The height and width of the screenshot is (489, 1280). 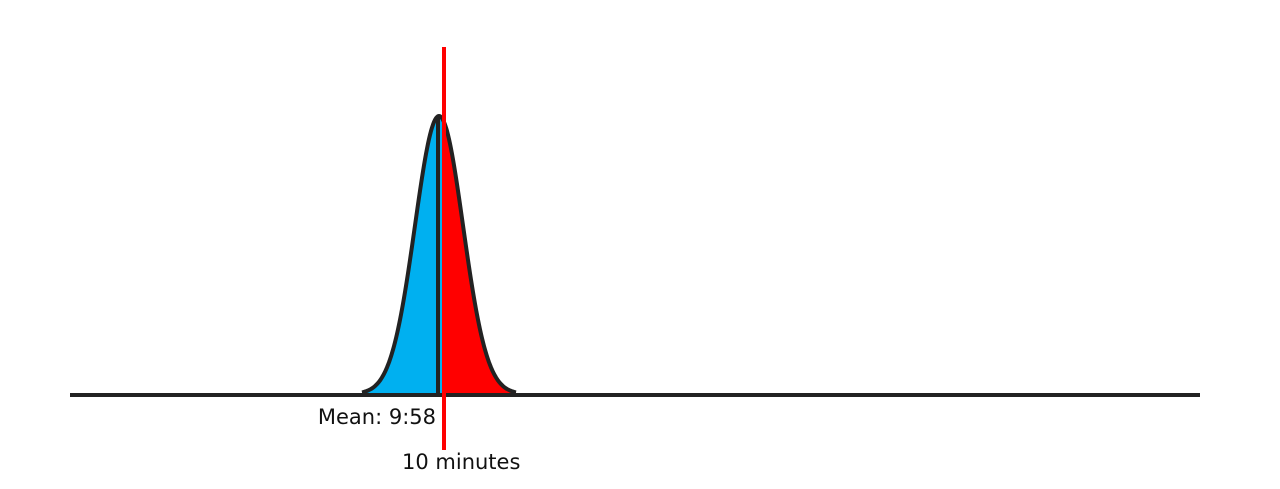 I want to click on below-target-area, so click(x=403, y=255).